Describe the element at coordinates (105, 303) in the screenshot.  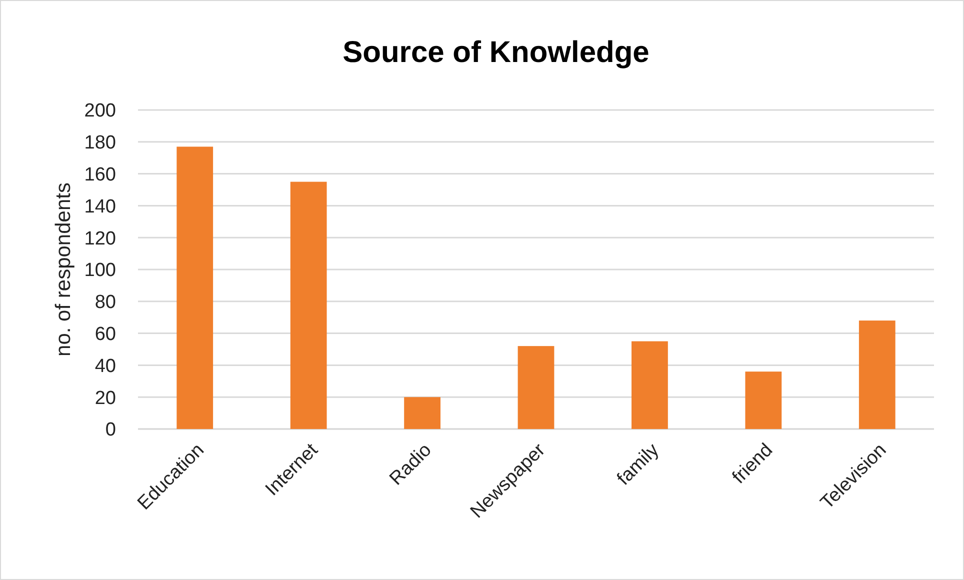
I see `y-tick-label: 80` at that location.